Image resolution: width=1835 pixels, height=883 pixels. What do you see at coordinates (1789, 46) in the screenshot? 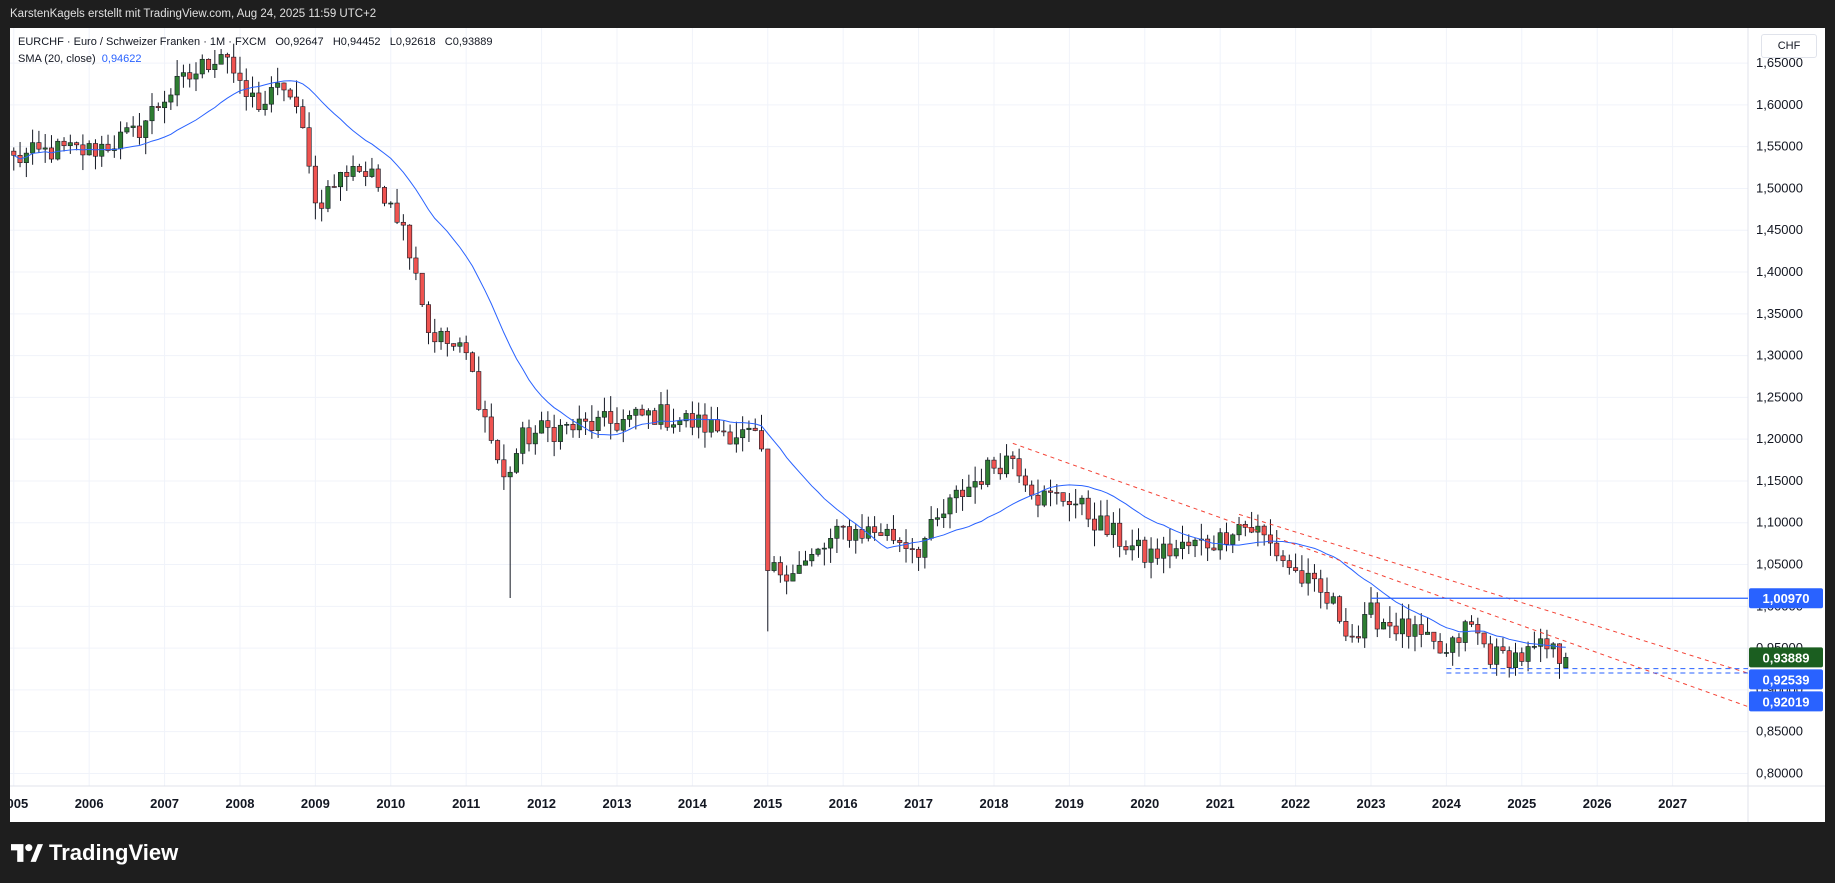
I see `currency-unit-button: CHF` at bounding box center [1789, 46].